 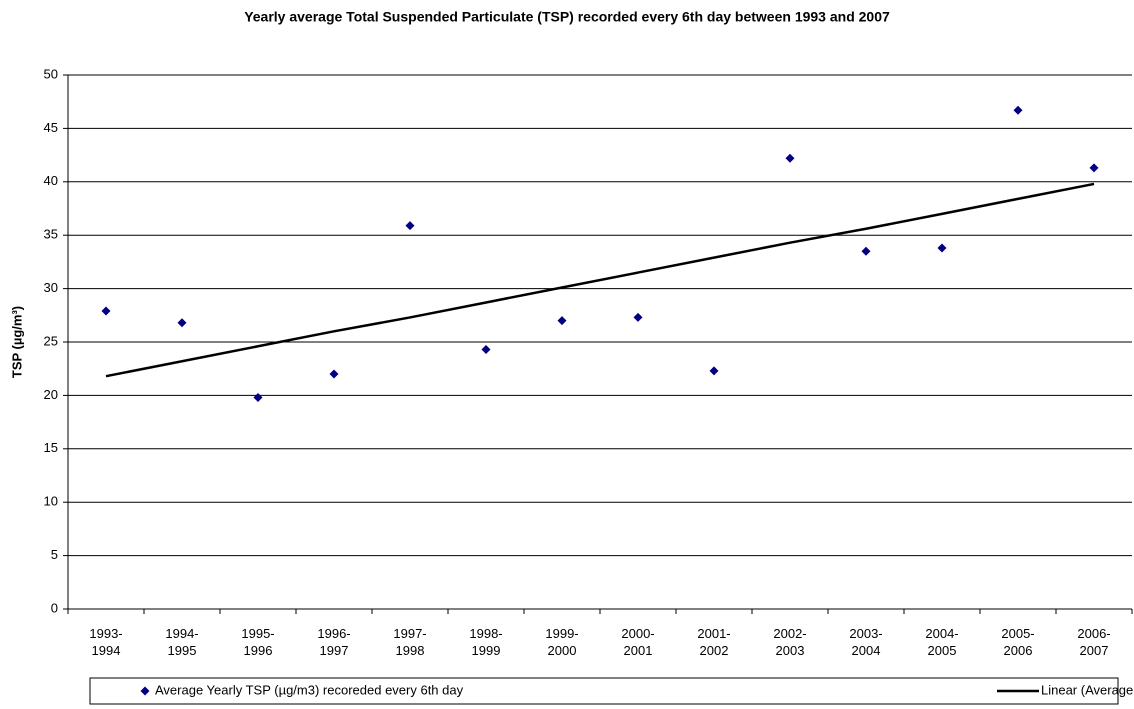 What do you see at coordinates (51, 447) in the screenshot?
I see `y-tick-label: 15` at bounding box center [51, 447].